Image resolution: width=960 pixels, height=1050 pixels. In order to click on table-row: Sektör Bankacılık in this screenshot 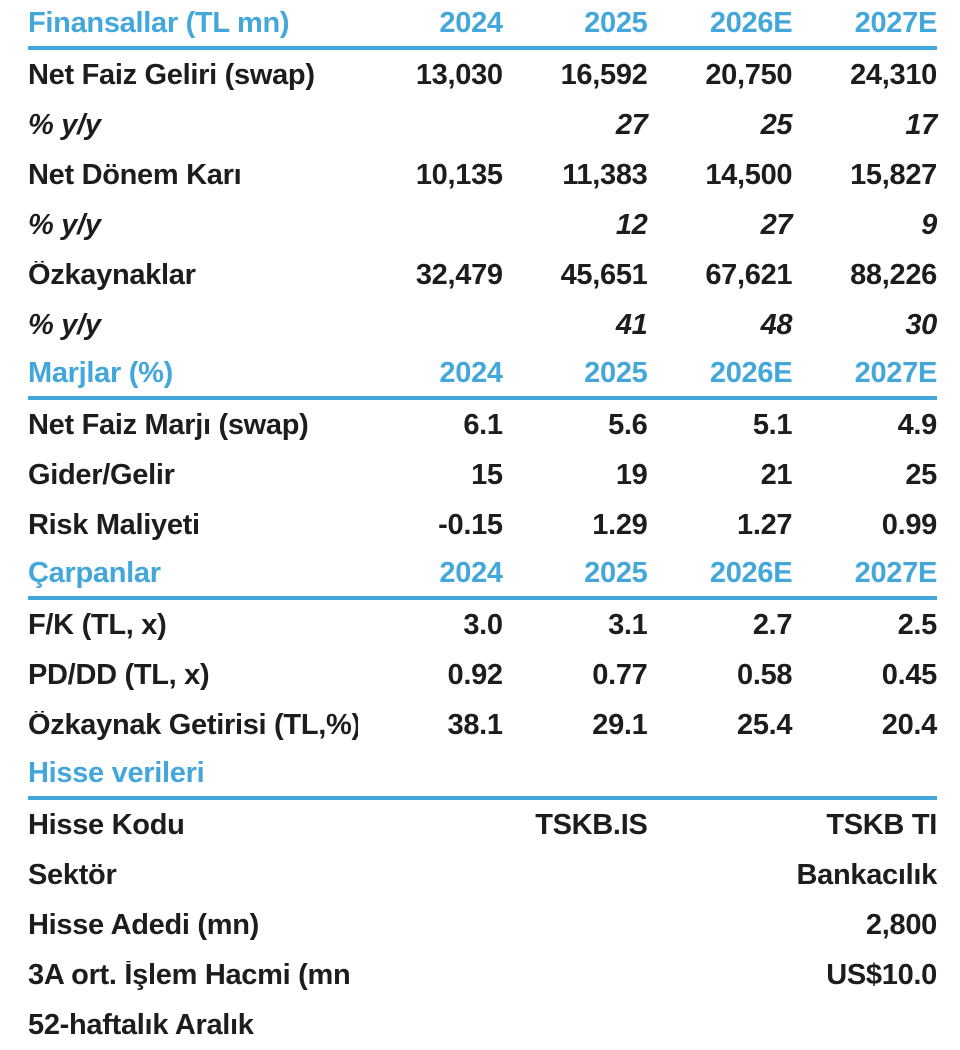, I will do `click(482, 875)`.